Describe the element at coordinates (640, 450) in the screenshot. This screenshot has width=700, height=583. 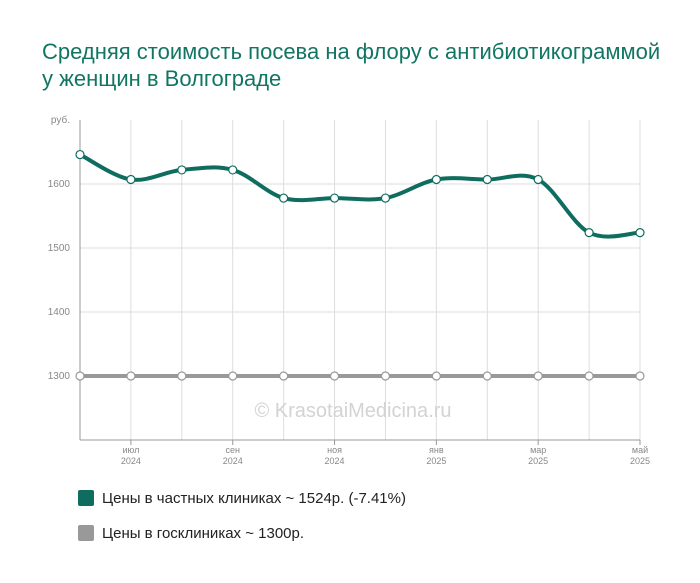
I see `x-tick-label-month: май` at that location.